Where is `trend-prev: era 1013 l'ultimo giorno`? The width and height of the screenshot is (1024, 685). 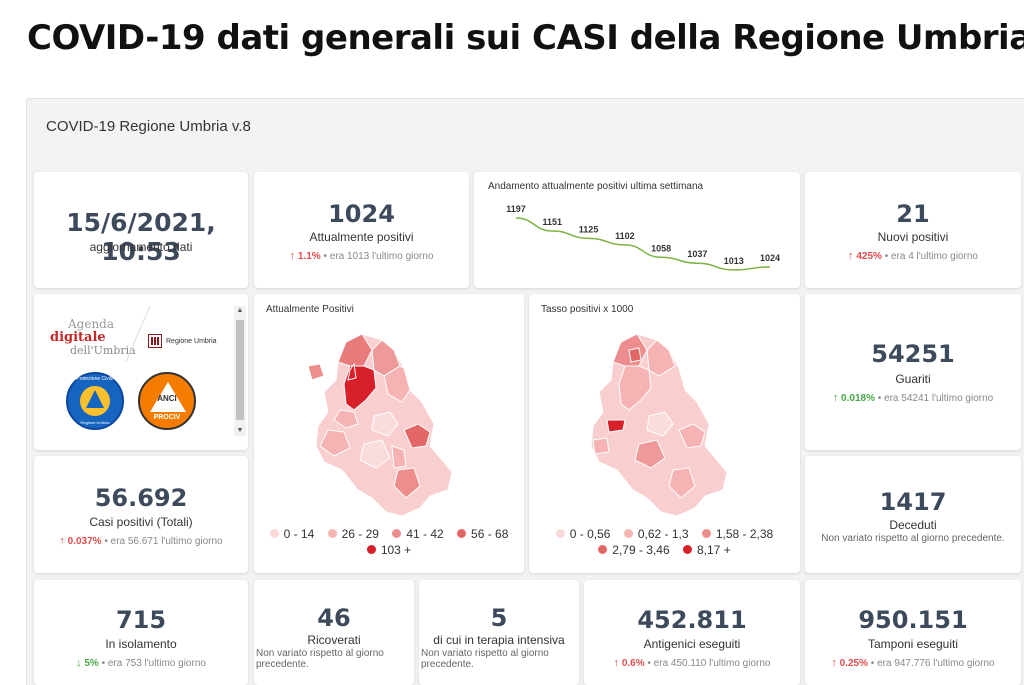
trend-prev: era 1013 l'ultimo giorno is located at coordinates (381, 256).